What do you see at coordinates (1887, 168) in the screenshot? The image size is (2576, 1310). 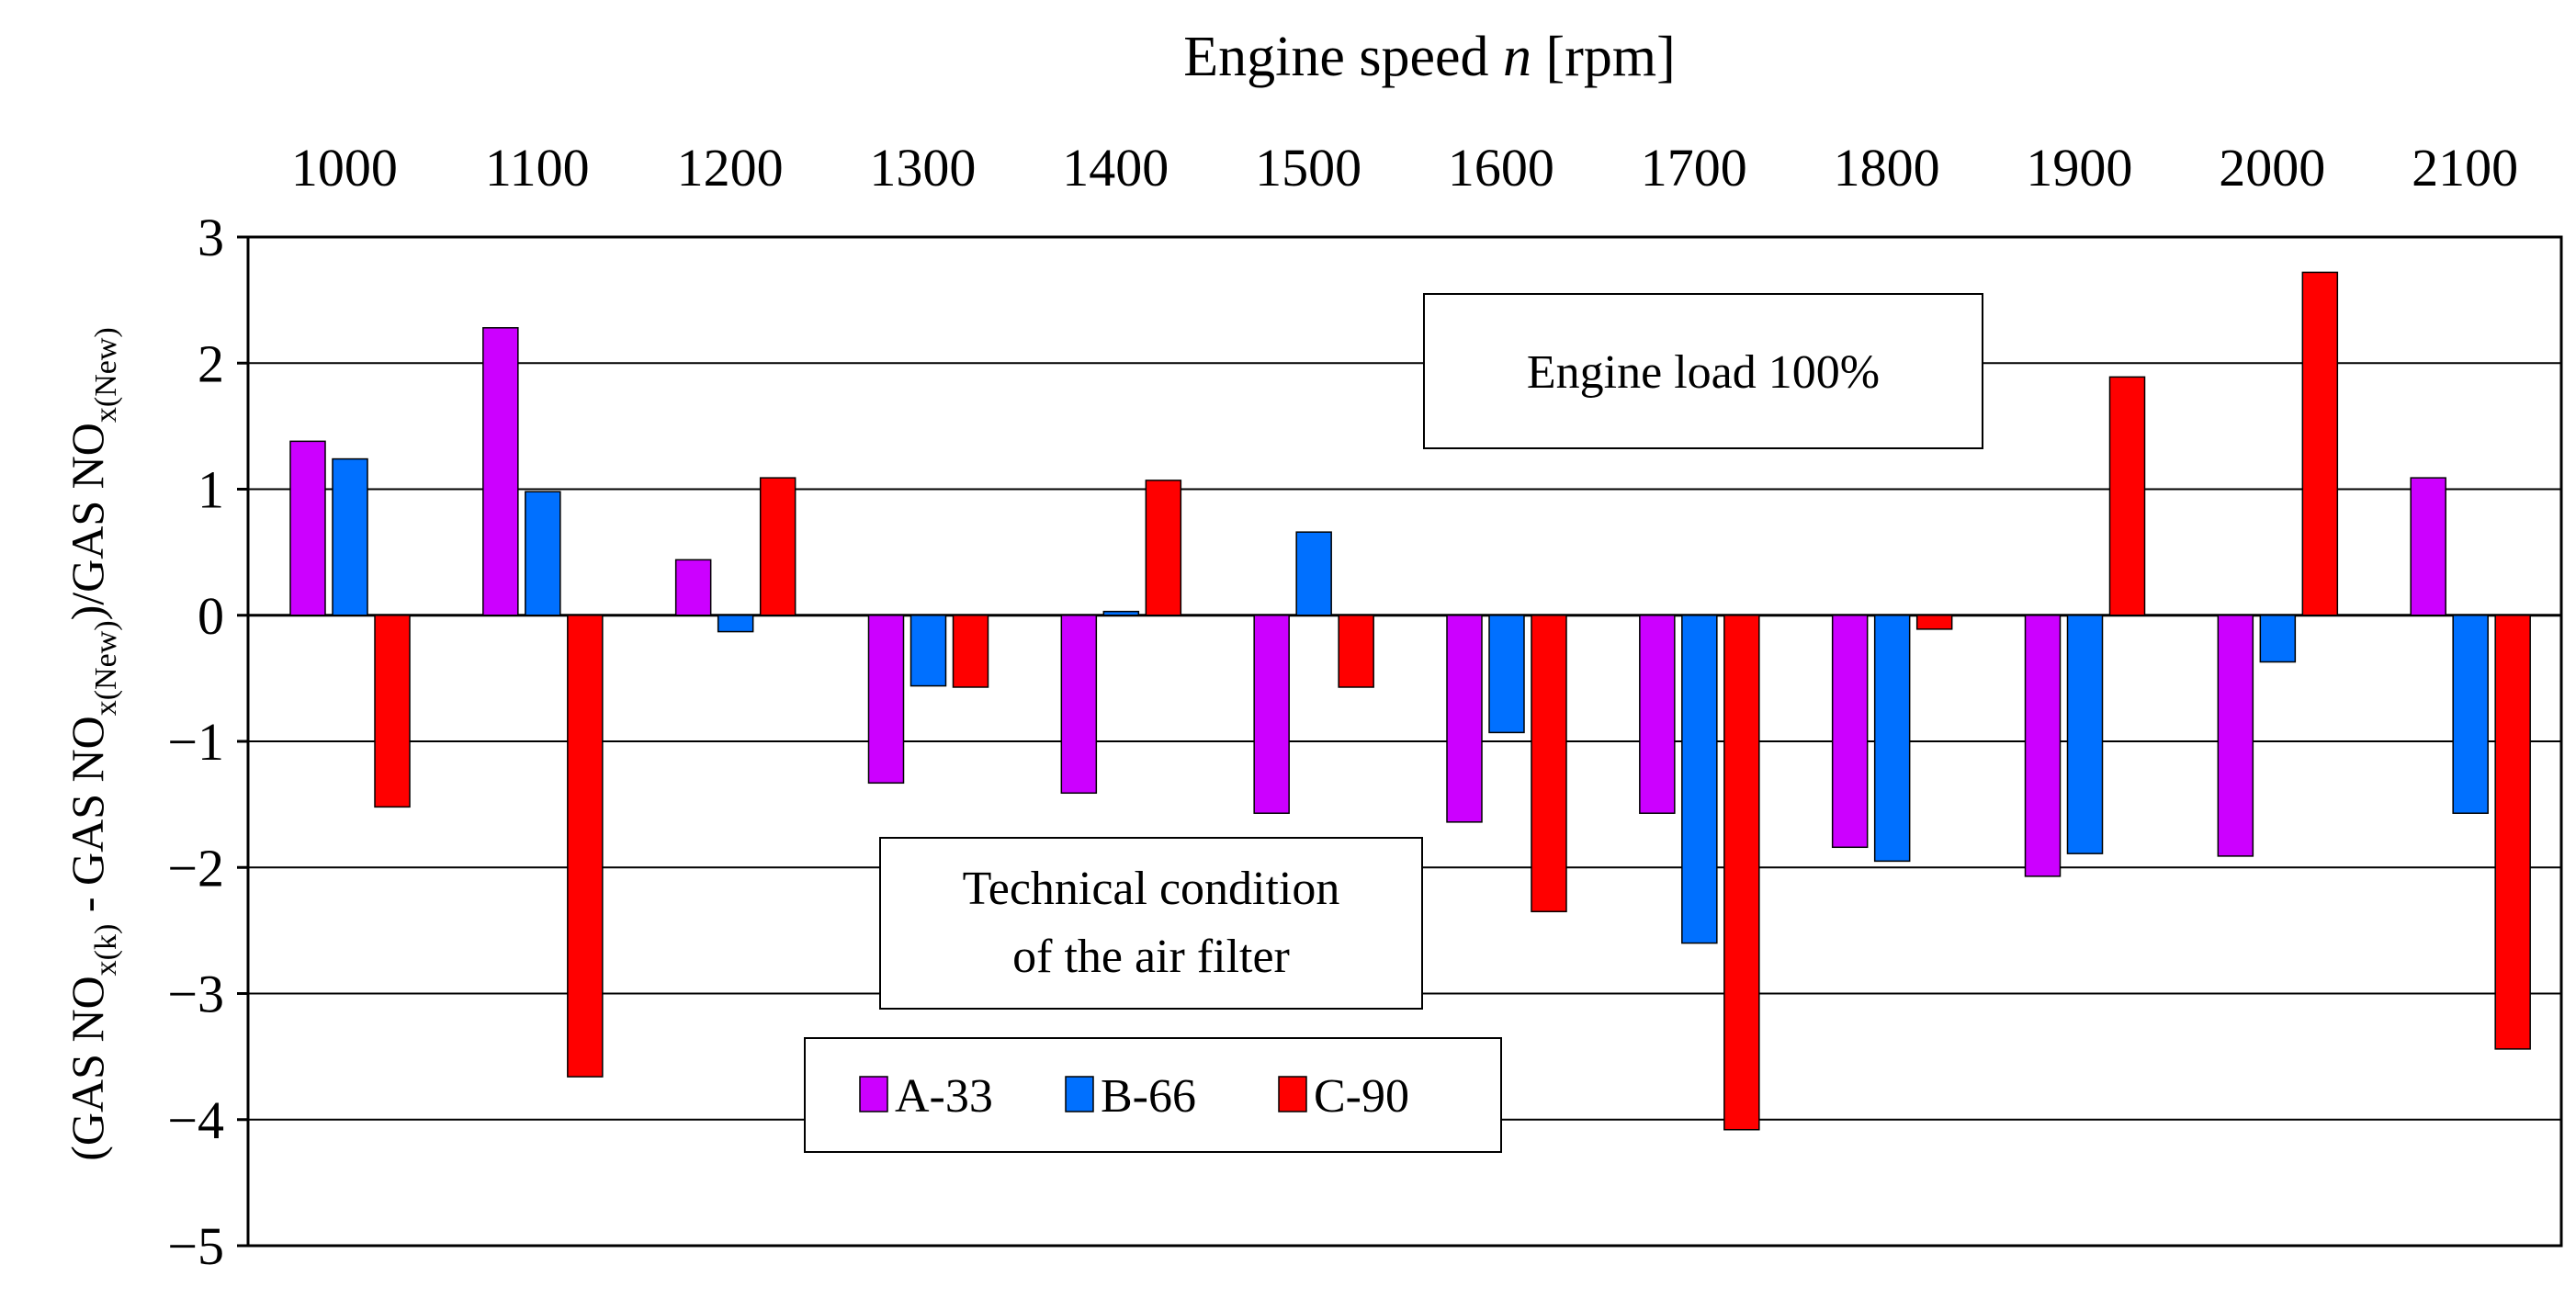 I see `x-tick-label: 1800` at bounding box center [1887, 168].